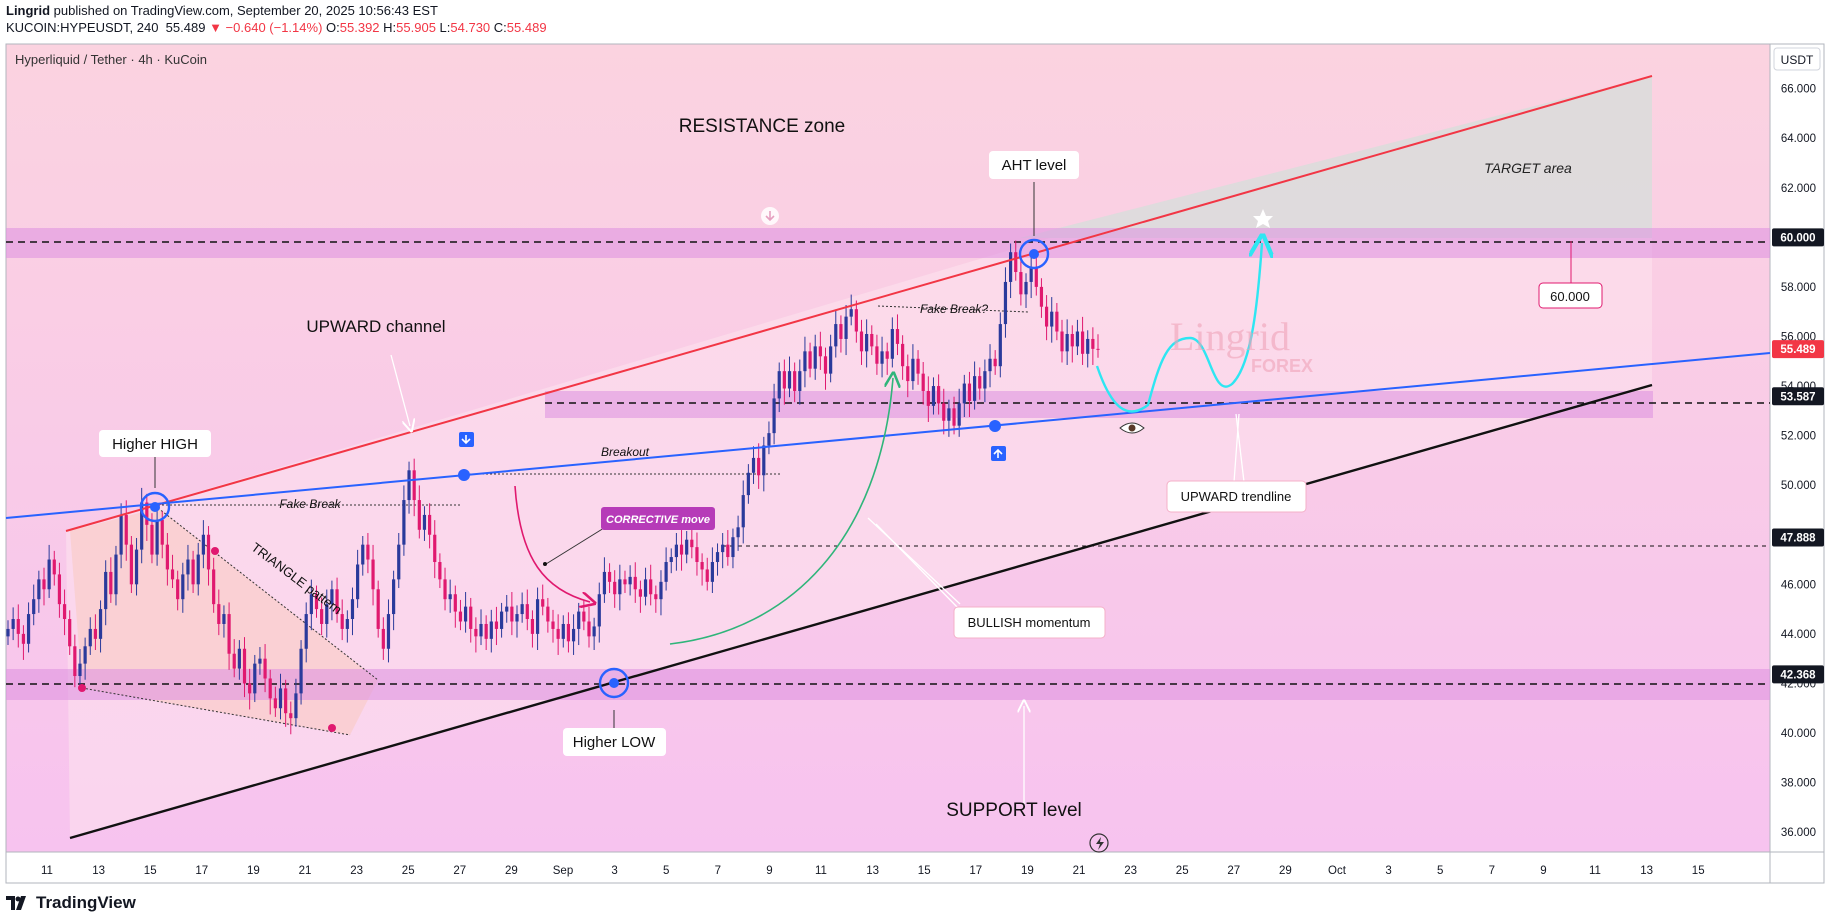 The width and height of the screenshot is (1829, 921). Describe the element at coordinates (1798, 635) in the screenshot. I see `y-tick-label: 44.000` at that location.